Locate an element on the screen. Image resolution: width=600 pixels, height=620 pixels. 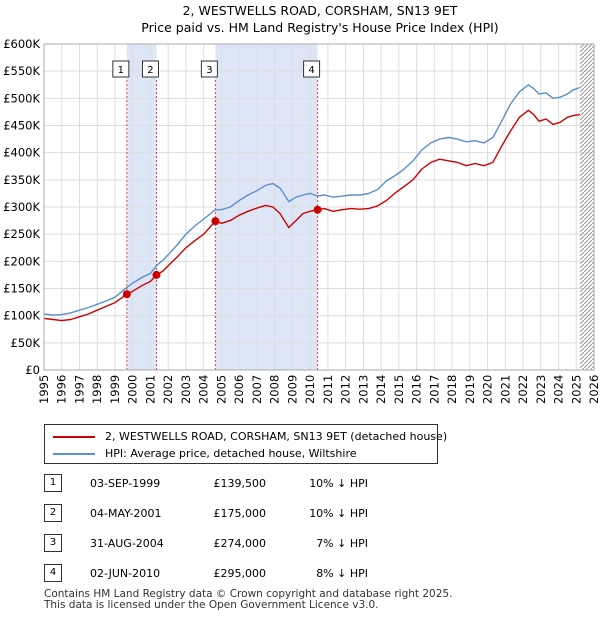
y-tick-label: £200K is located at coordinates (21, 261).